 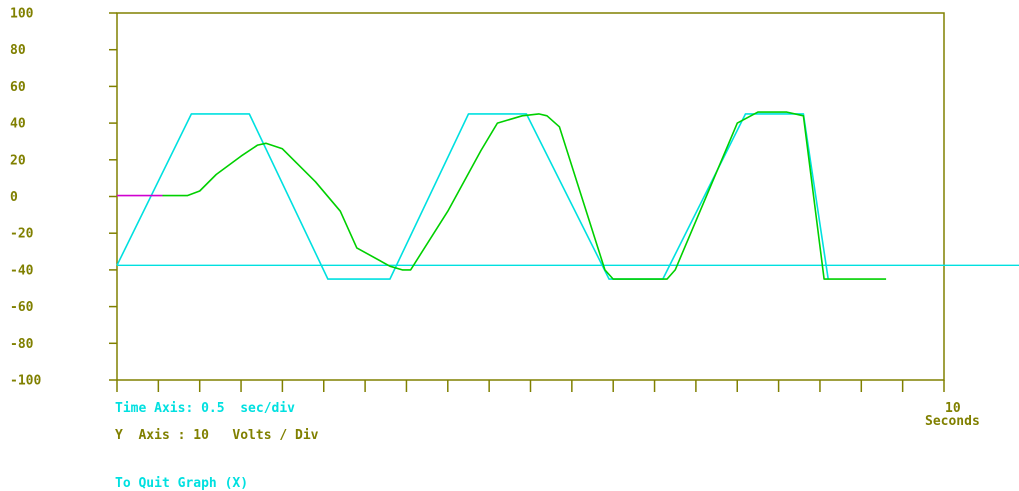 I want to click on y-tick-label: 80, so click(x=18, y=50).